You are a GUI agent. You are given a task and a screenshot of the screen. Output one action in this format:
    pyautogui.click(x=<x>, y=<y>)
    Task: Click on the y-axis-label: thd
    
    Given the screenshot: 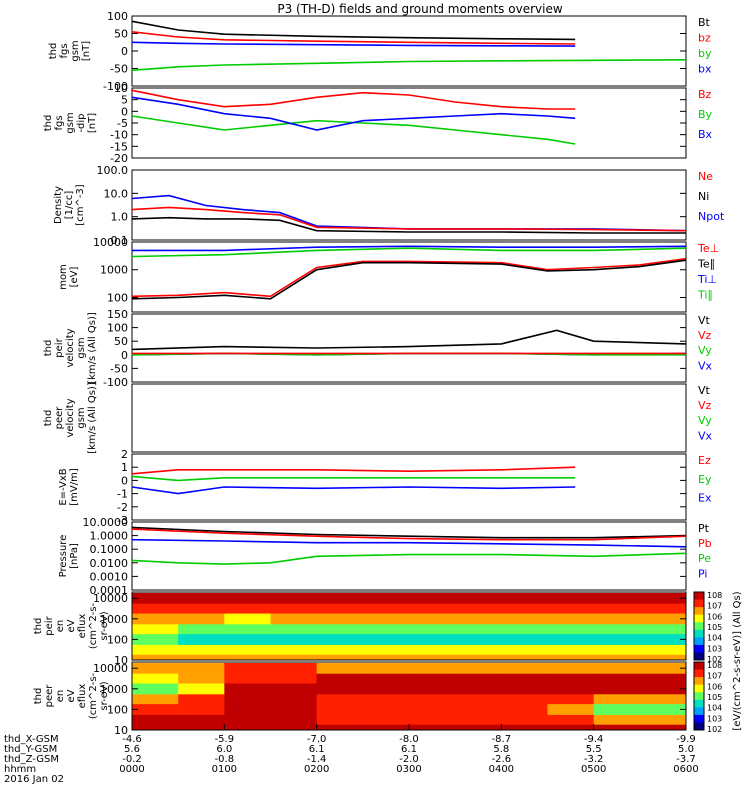 What is the action you would take?
    pyautogui.click(x=38, y=626)
    